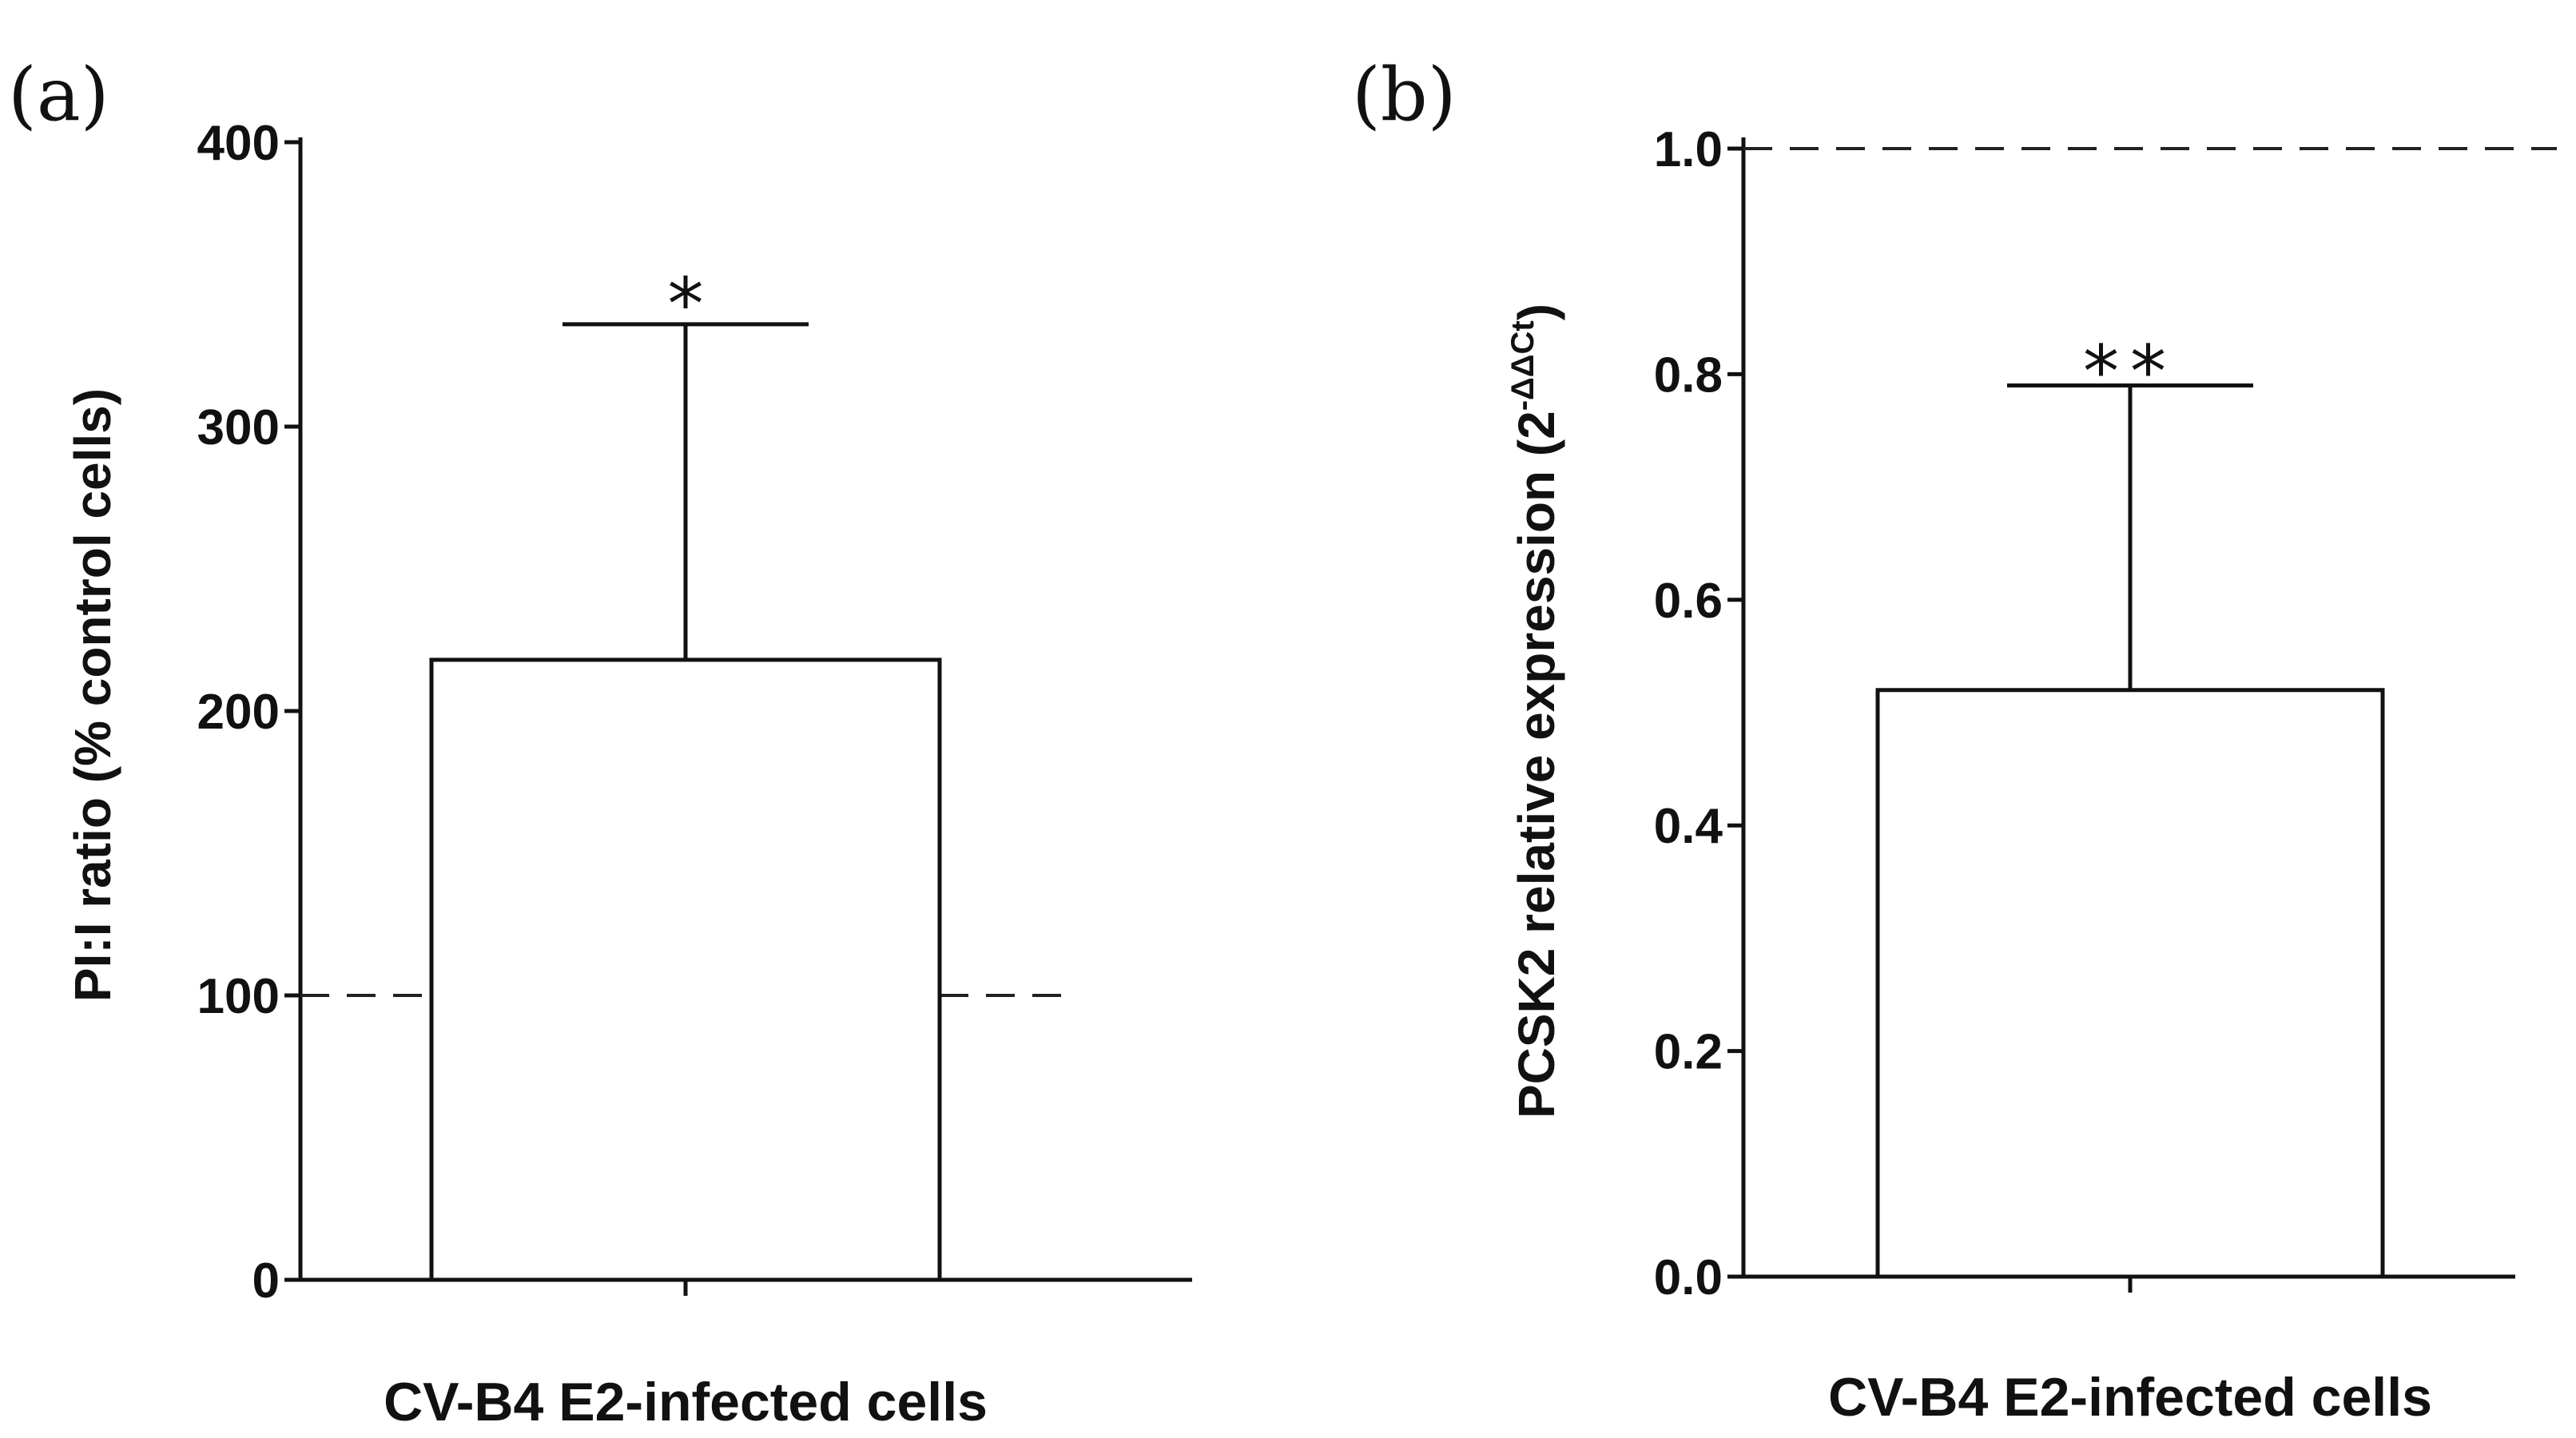 The image size is (2576, 1438). What do you see at coordinates (2130, 983) in the screenshot?
I see `panel-b-bar` at bounding box center [2130, 983].